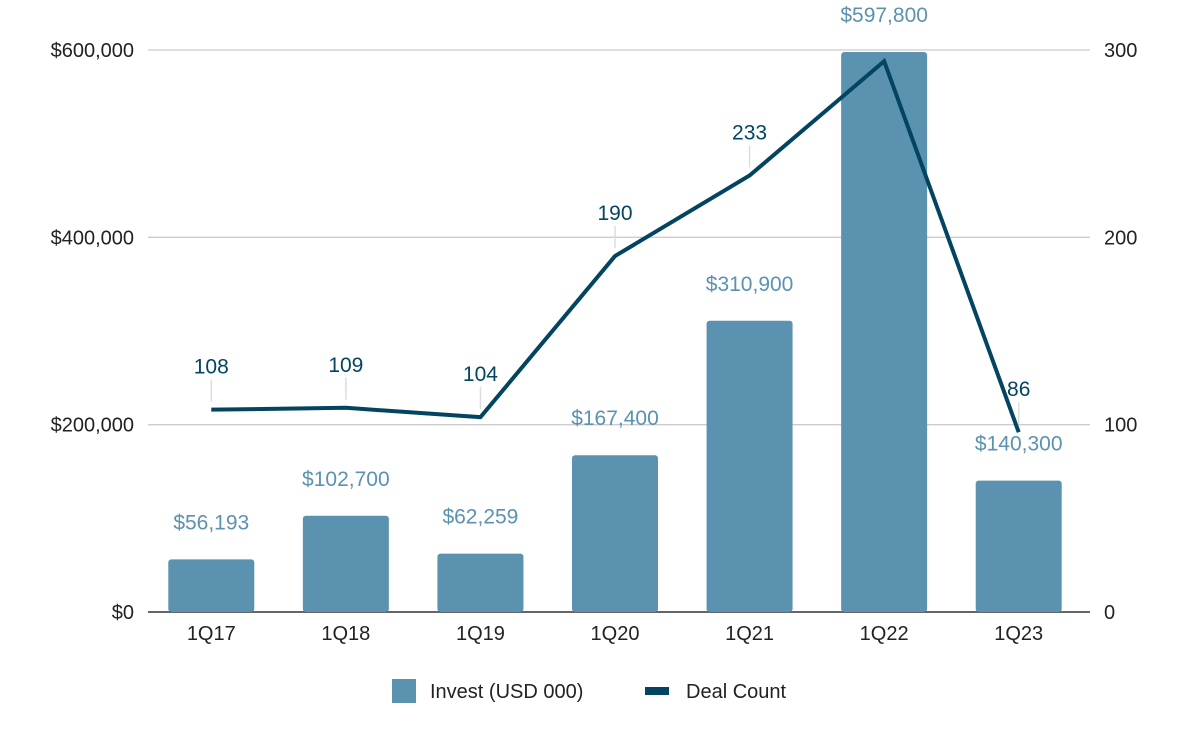 Image resolution: width=1200 pixels, height=747 pixels. What do you see at coordinates (123, 613) in the screenshot?
I see `y-left-tick-label: $0` at bounding box center [123, 613].